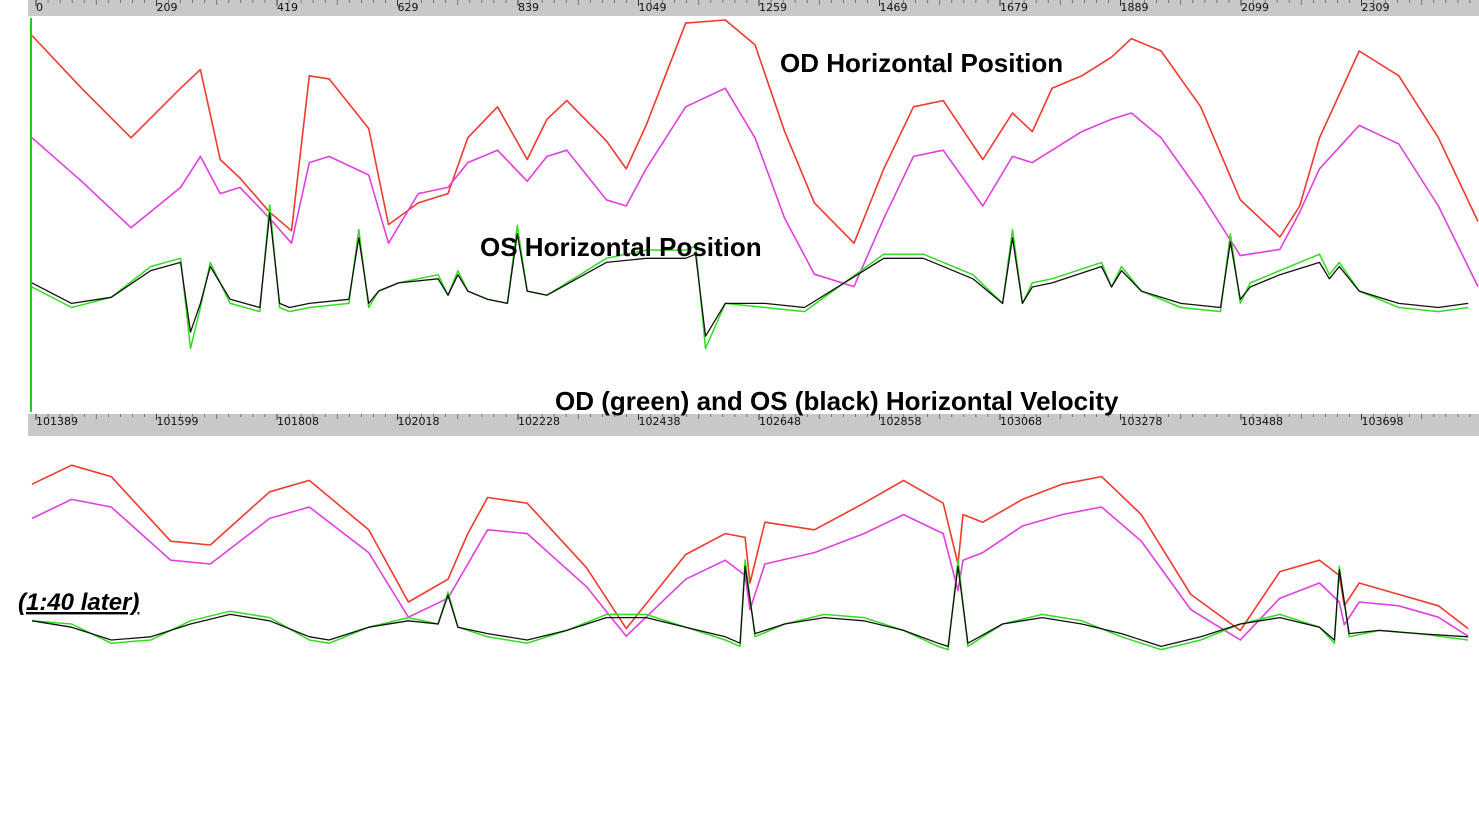 This screenshot has height=827, width=1479. What do you see at coordinates (750, 274) in the screenshot?
I see `os-velocity-trace-top` at bounding box center [750, 274].